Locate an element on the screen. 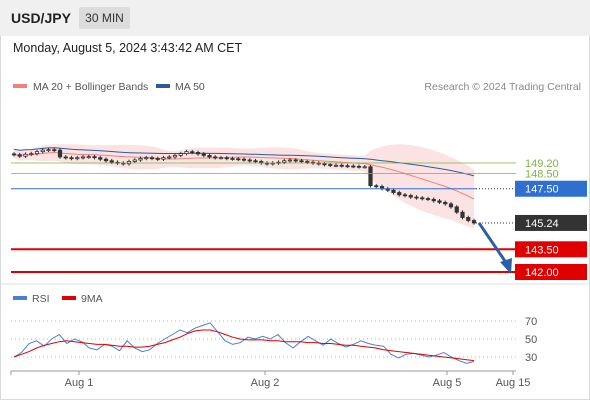 The width and height of the screenshot is (590, 400). pivot-label: 147.50 is located at coordinates (542, 190).